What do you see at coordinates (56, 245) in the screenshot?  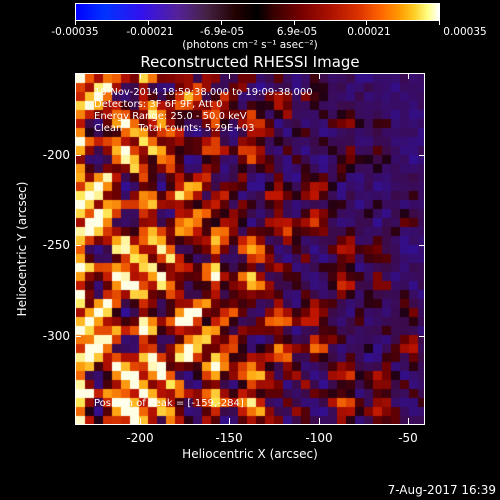 I see `y-tick-label: -250` at bounding box center [56, 245].